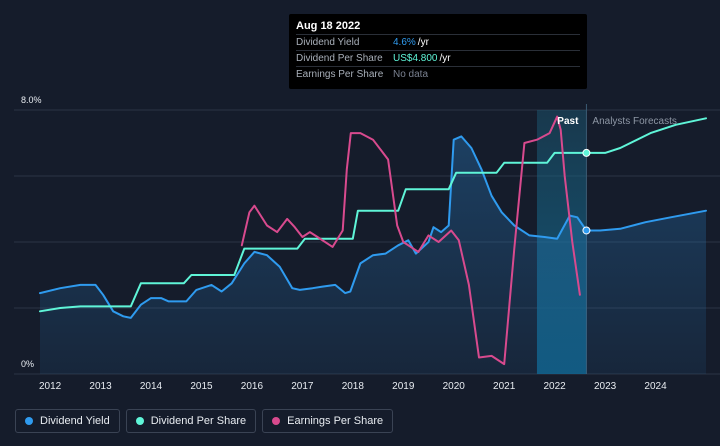 This screenshot has height=446, width=720. I want to click on tooltip-value: No data, so click(411, 74).